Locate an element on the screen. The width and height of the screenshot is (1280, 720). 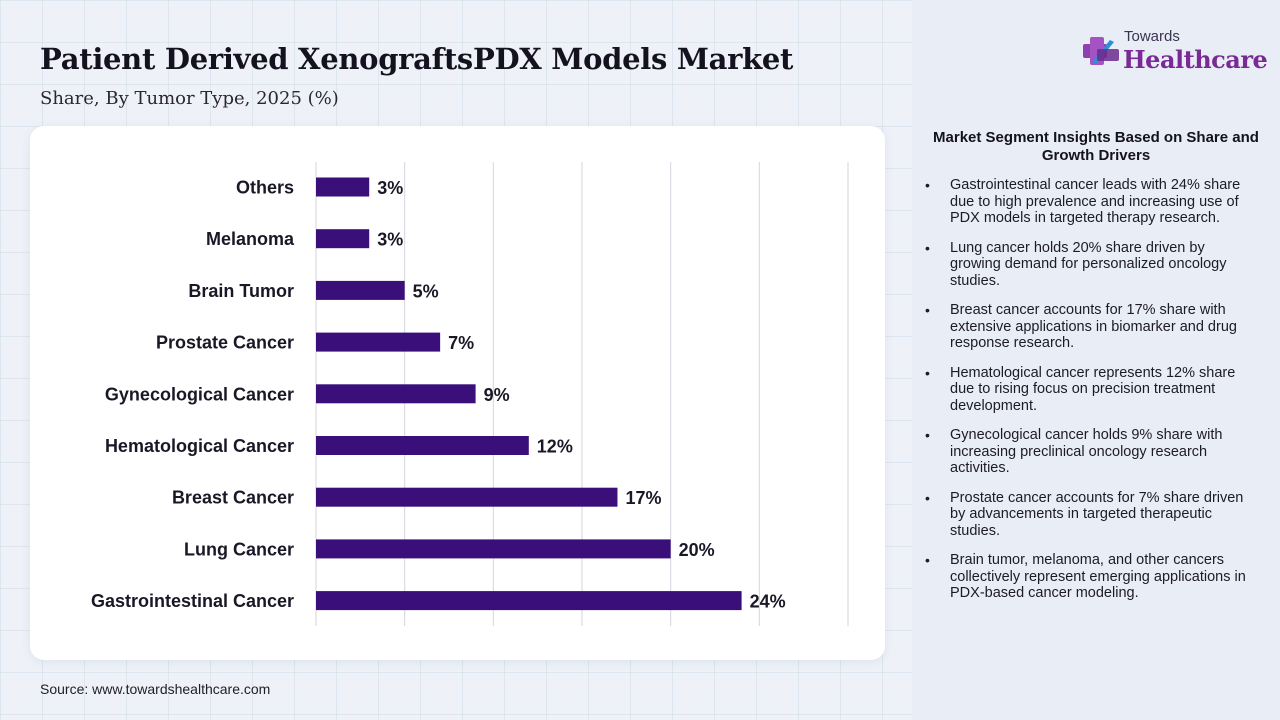
category-label: Hematological Cancer is located at coordinates (199, 446).